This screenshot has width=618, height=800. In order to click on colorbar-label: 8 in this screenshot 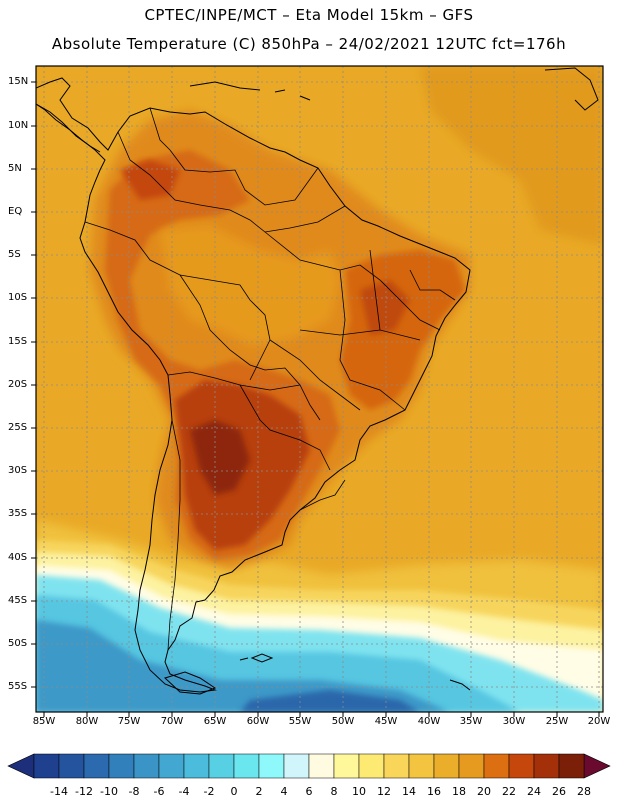, I will do `click(334, 791)`.